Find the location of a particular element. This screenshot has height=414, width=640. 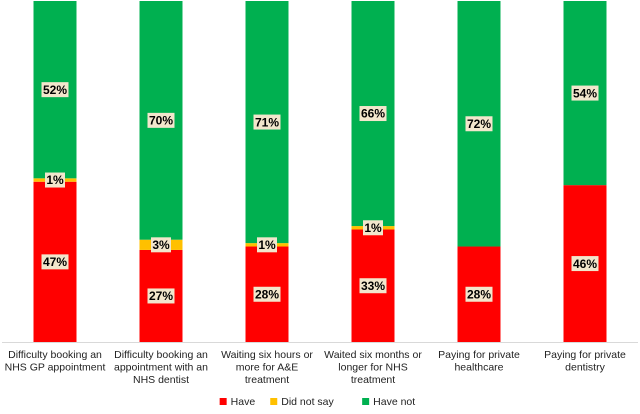

data-label-did-not-say-4: 1% is located at coordinates (373, 228).